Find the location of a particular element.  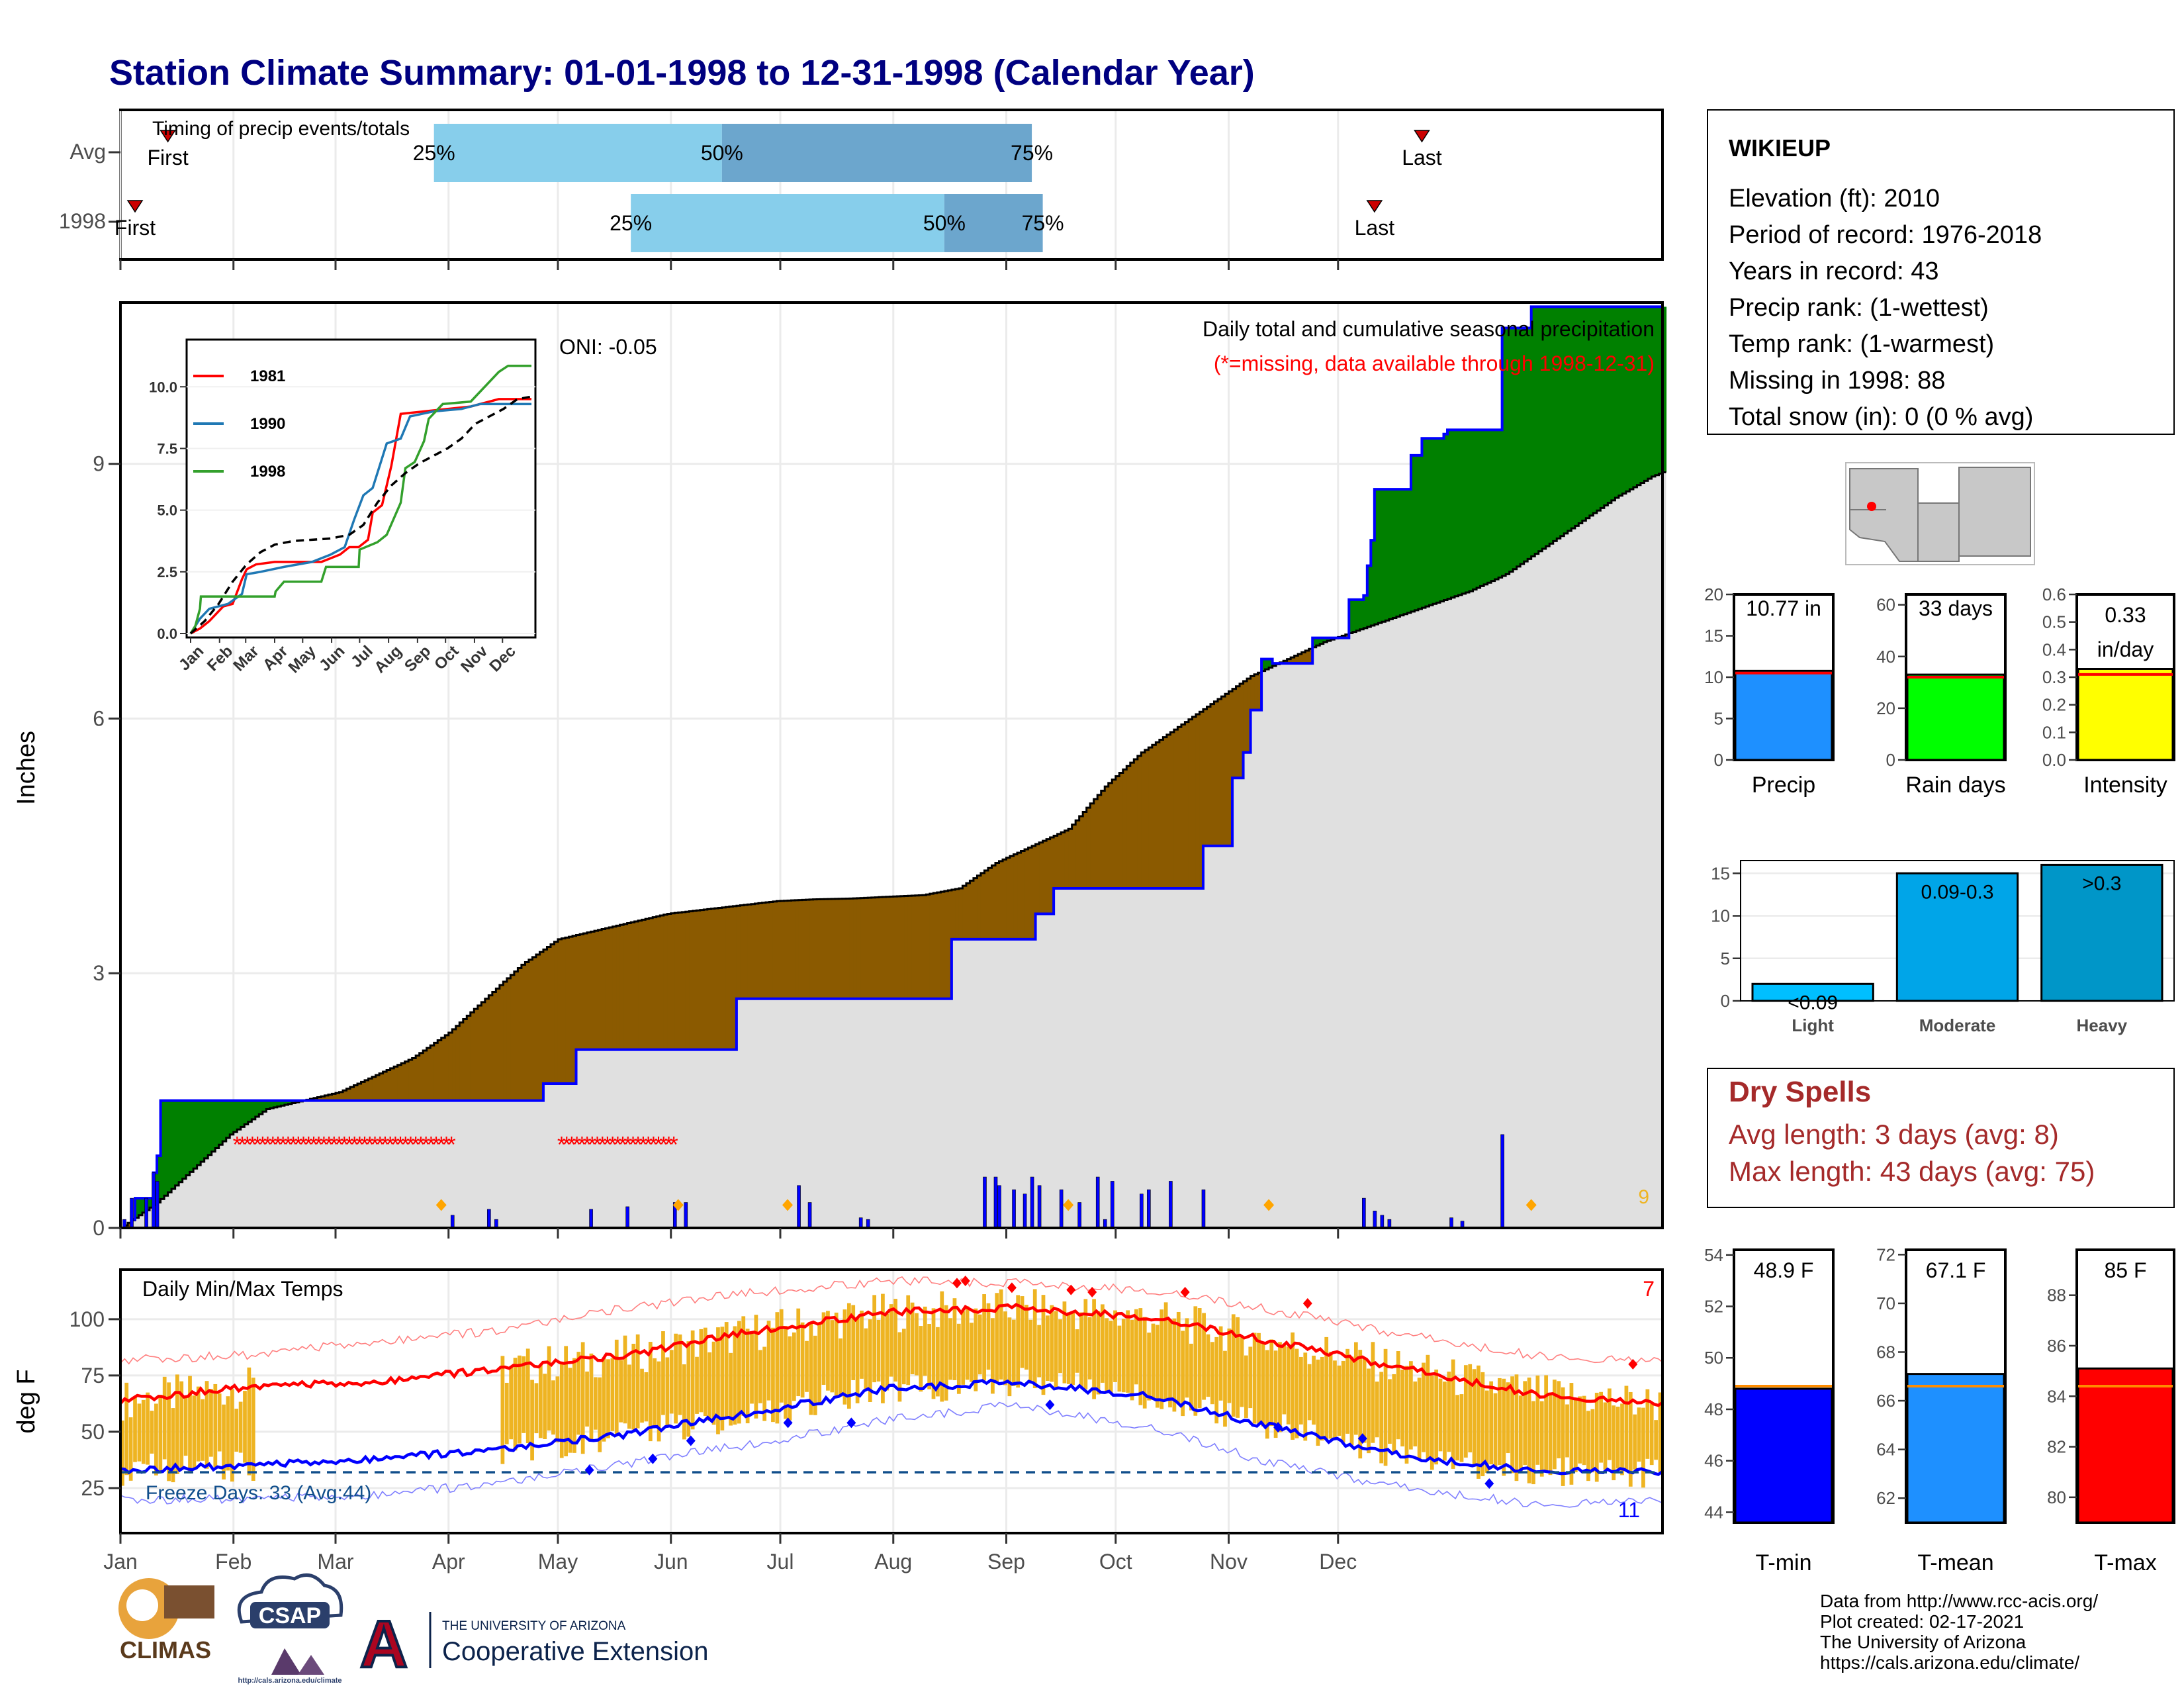

month-tick-label: Nov is located at coordinates (1229, 1561).